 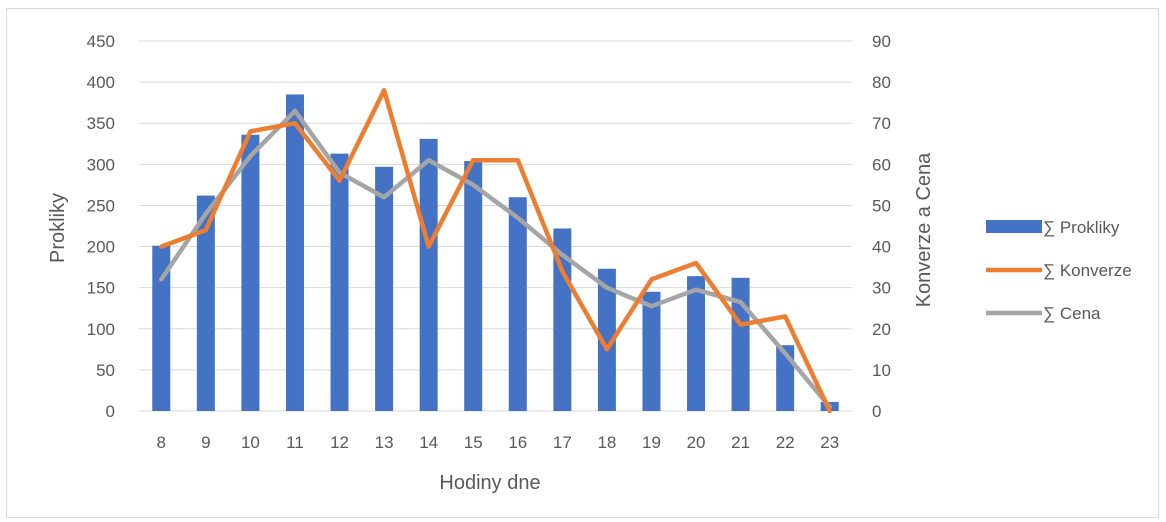 I want to click on x-tick-label: 23, so click(x=829, y=442).